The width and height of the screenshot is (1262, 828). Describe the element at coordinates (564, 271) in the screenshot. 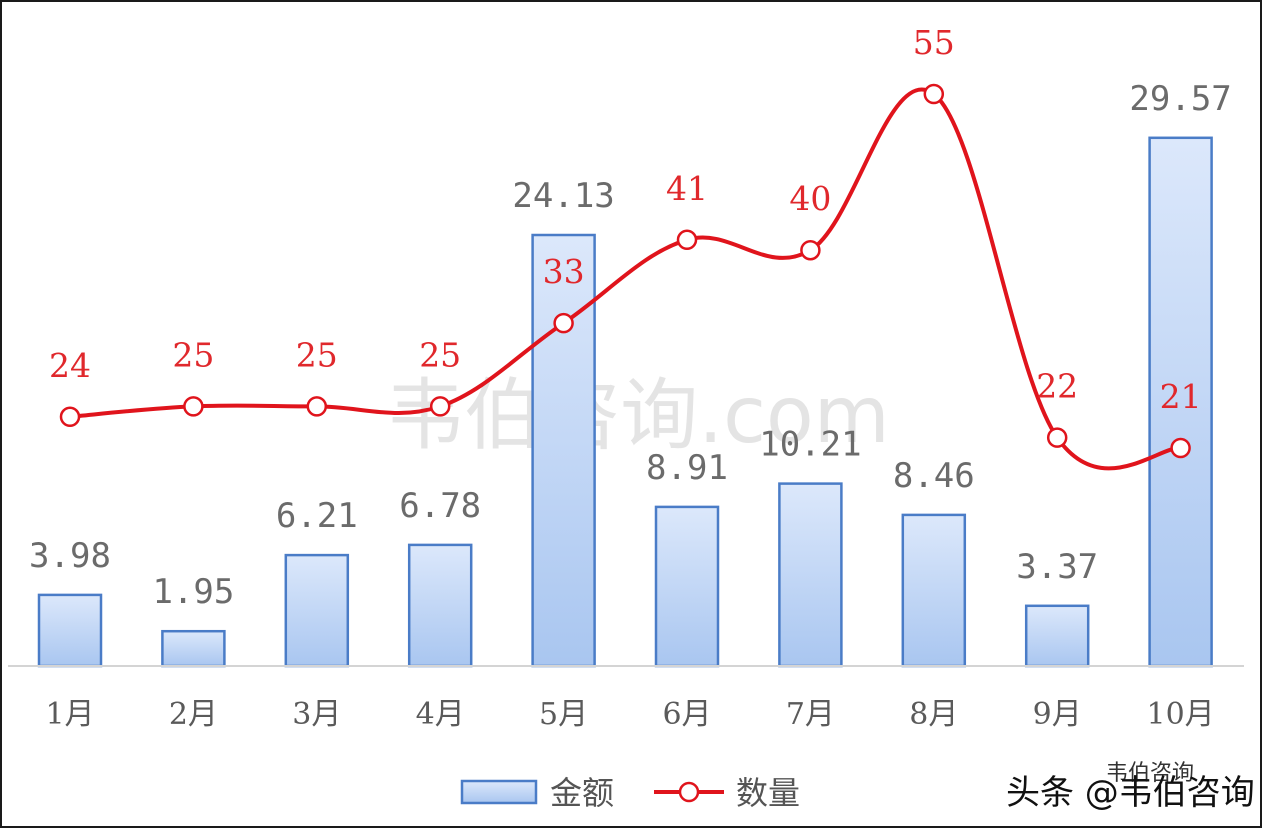

I see `line-value-label-5: 33` at that location.